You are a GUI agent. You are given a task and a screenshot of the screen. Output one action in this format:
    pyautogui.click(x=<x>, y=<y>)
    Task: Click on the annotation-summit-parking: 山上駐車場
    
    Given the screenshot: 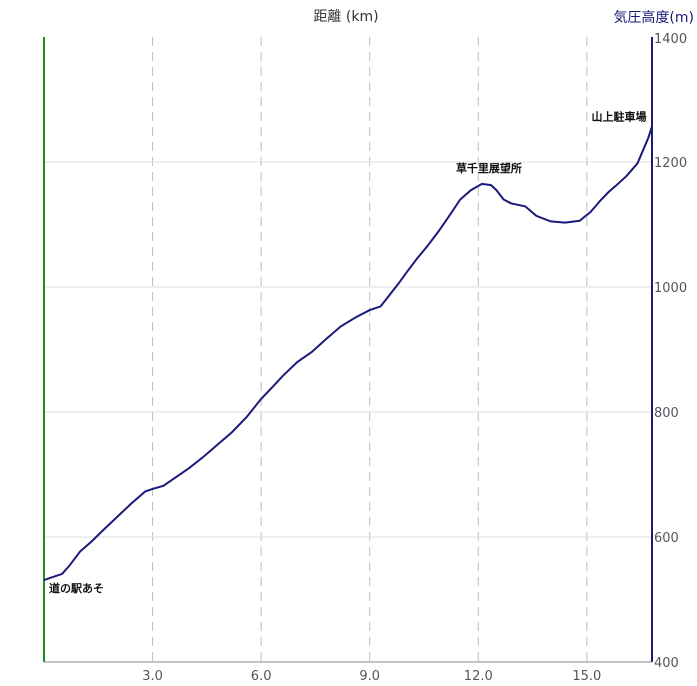 What is the action you would take?
    pyautogui.click(x=619, y=116)
    